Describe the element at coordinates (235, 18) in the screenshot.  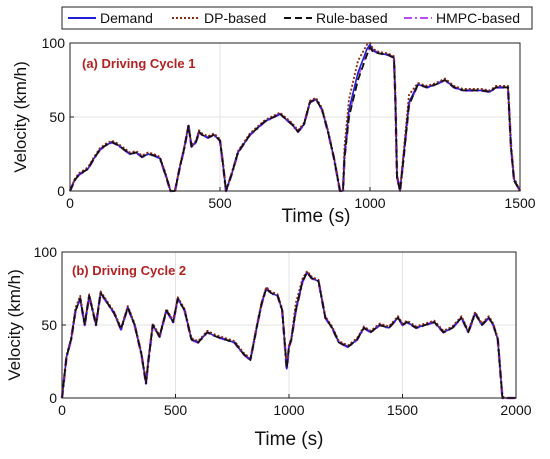
I see `legend-label-dp-based: DP-based` at that location.